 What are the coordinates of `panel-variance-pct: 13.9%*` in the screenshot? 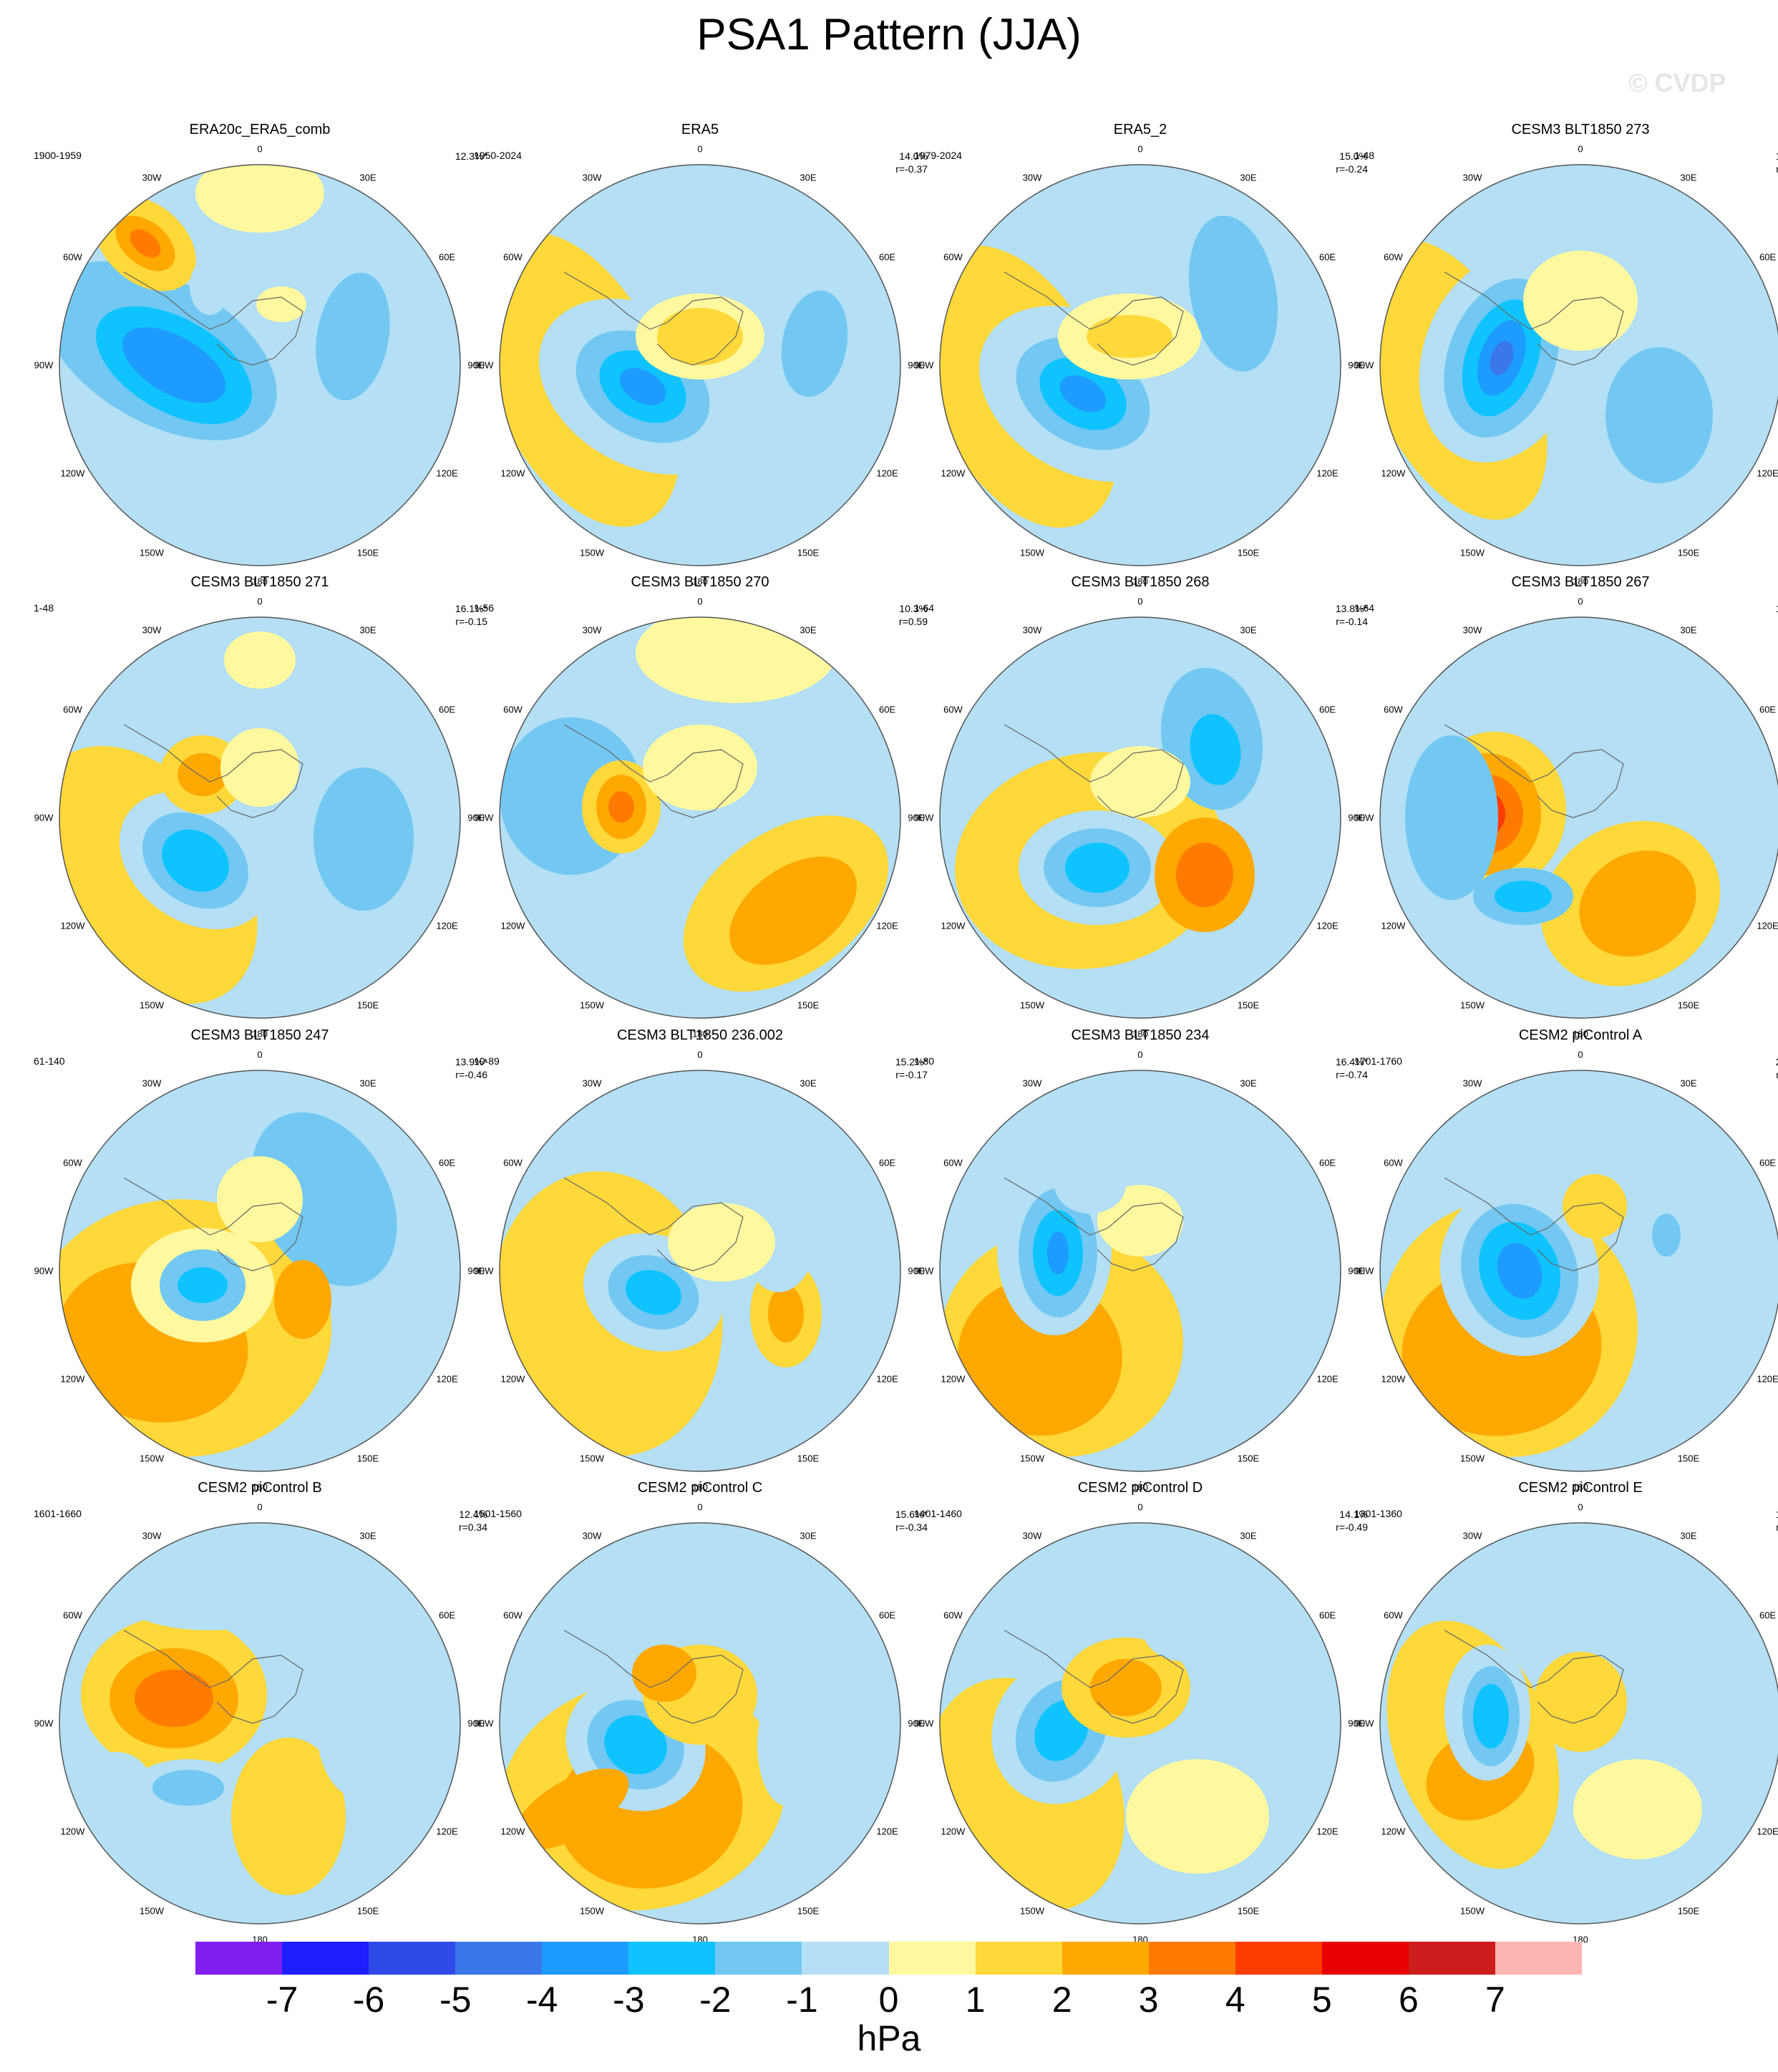 It's located at (471, 1062).